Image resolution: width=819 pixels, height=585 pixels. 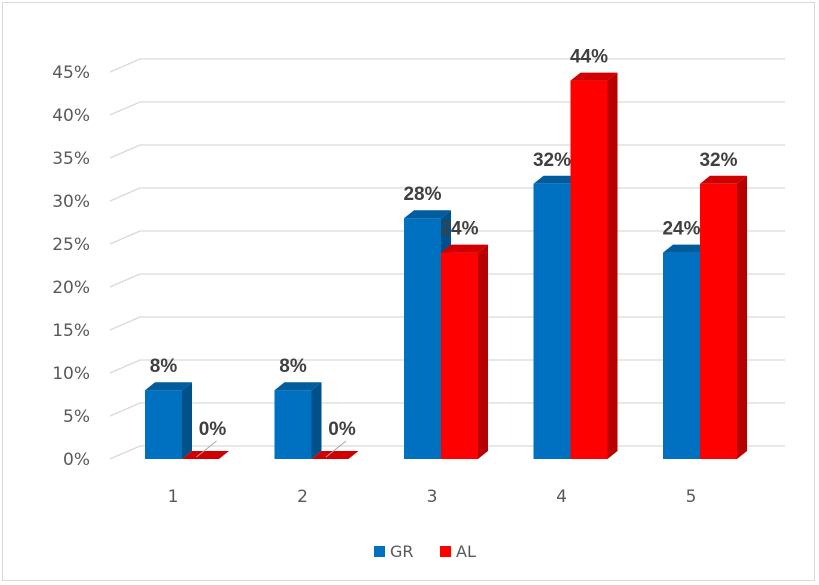 I want to click on data-label: 28%, so click(x=422, y=194).